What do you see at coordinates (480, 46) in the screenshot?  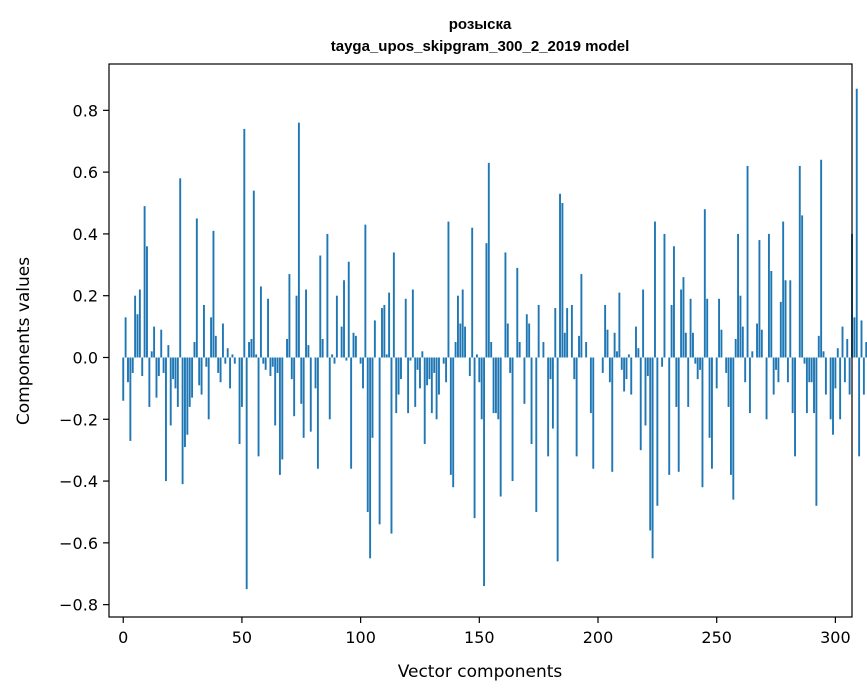 I see `chart-subtitle: tayga_upos_skipgram_300_2_2019 model` at bounding box center [480, 46].